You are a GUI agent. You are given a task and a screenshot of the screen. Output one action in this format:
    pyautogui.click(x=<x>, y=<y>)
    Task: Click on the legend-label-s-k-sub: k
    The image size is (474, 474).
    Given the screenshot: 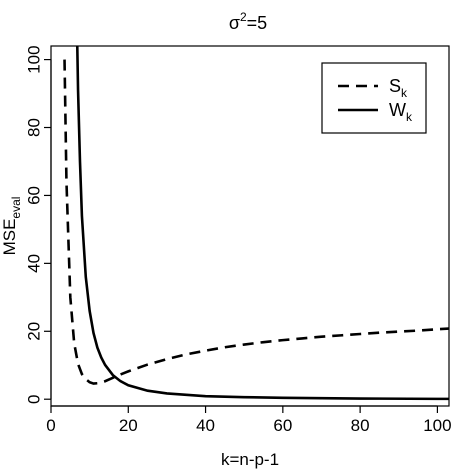 What is the action you would take?
    pyautogui.click(x=404, y=93)
    